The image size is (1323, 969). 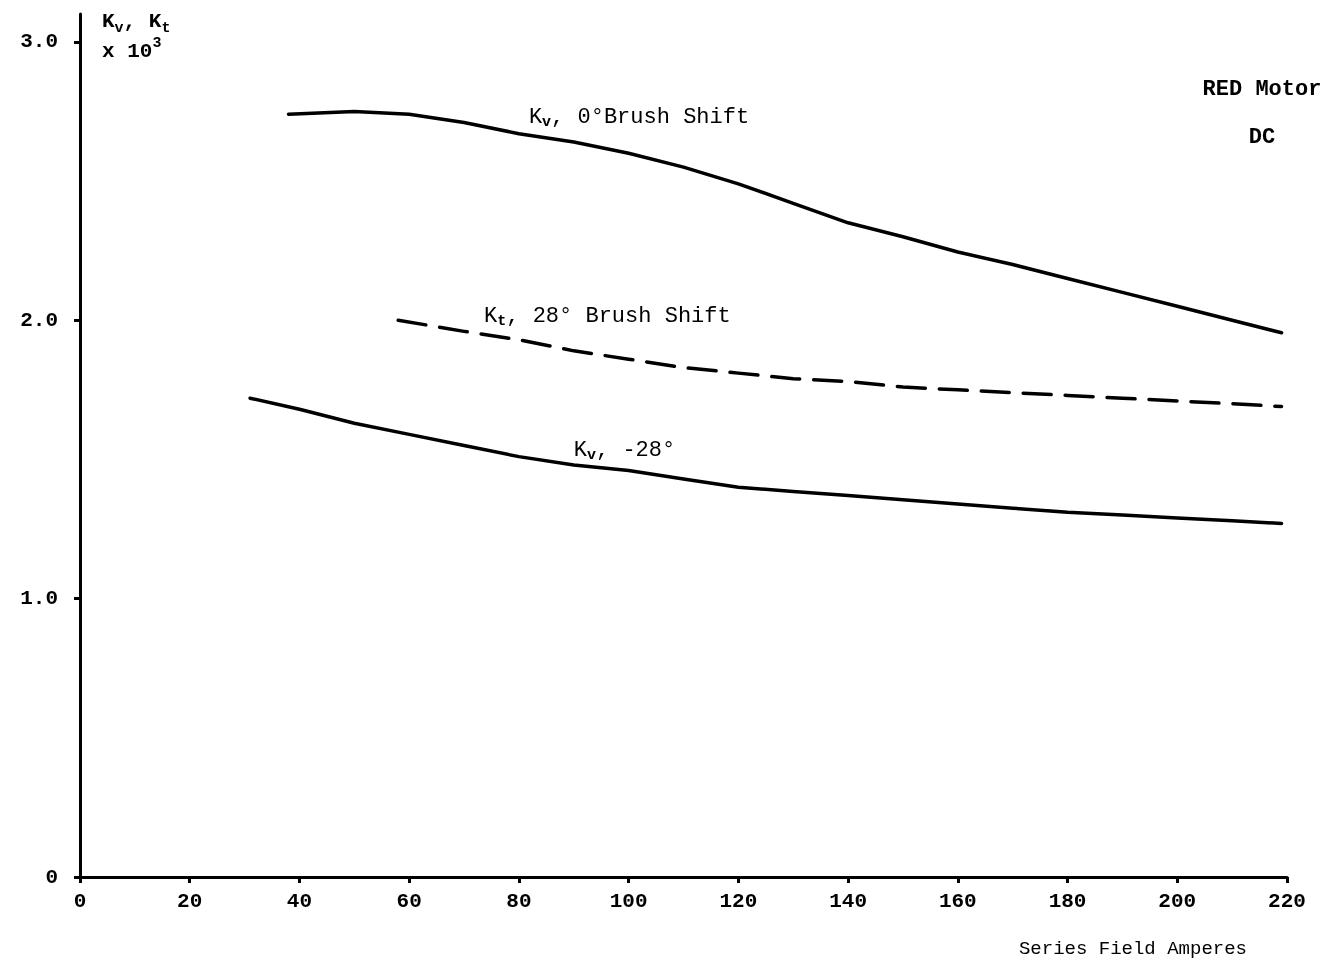 I want to click on x-tick-label: 100, so click(x=628, y=901).